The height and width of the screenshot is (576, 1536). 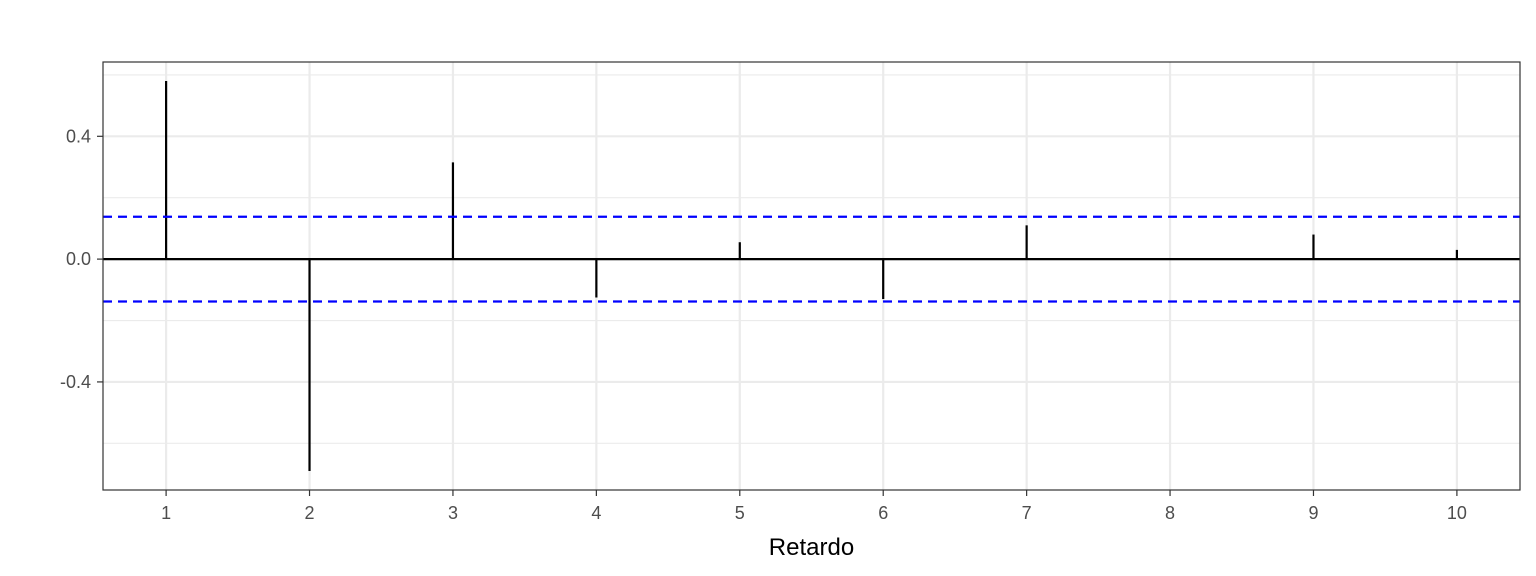 What do you see at coordinates (1170, 513) in the screenshot?
I see `x-tick-label: 8` at bounding box center [1170, 513].